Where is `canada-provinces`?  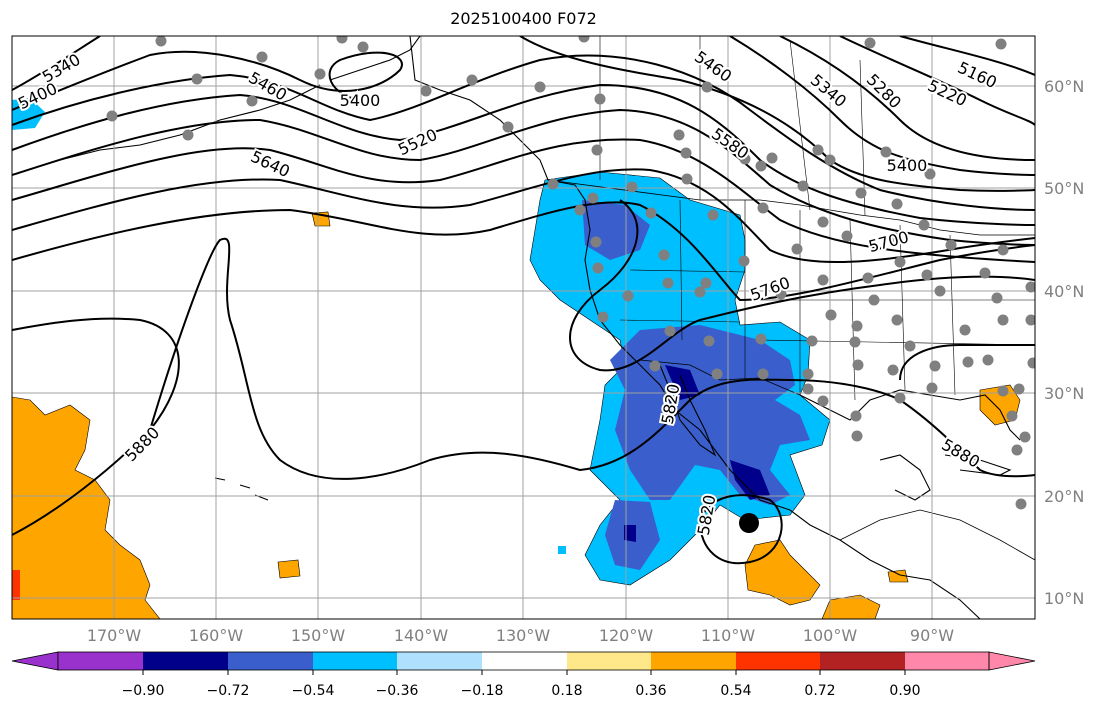
canada-provinces is located at coordinates (732, 126).